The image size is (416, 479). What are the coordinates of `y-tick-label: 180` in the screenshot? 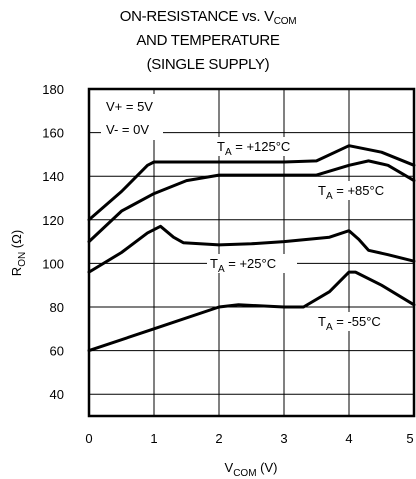 It's located at (53, 89).